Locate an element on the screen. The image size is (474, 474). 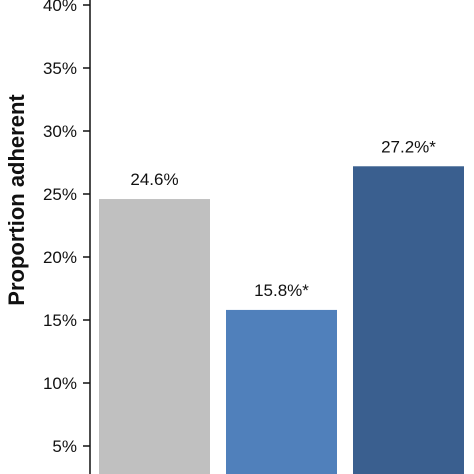
y-tick-label: 30% is located at coordinates (60, 131).